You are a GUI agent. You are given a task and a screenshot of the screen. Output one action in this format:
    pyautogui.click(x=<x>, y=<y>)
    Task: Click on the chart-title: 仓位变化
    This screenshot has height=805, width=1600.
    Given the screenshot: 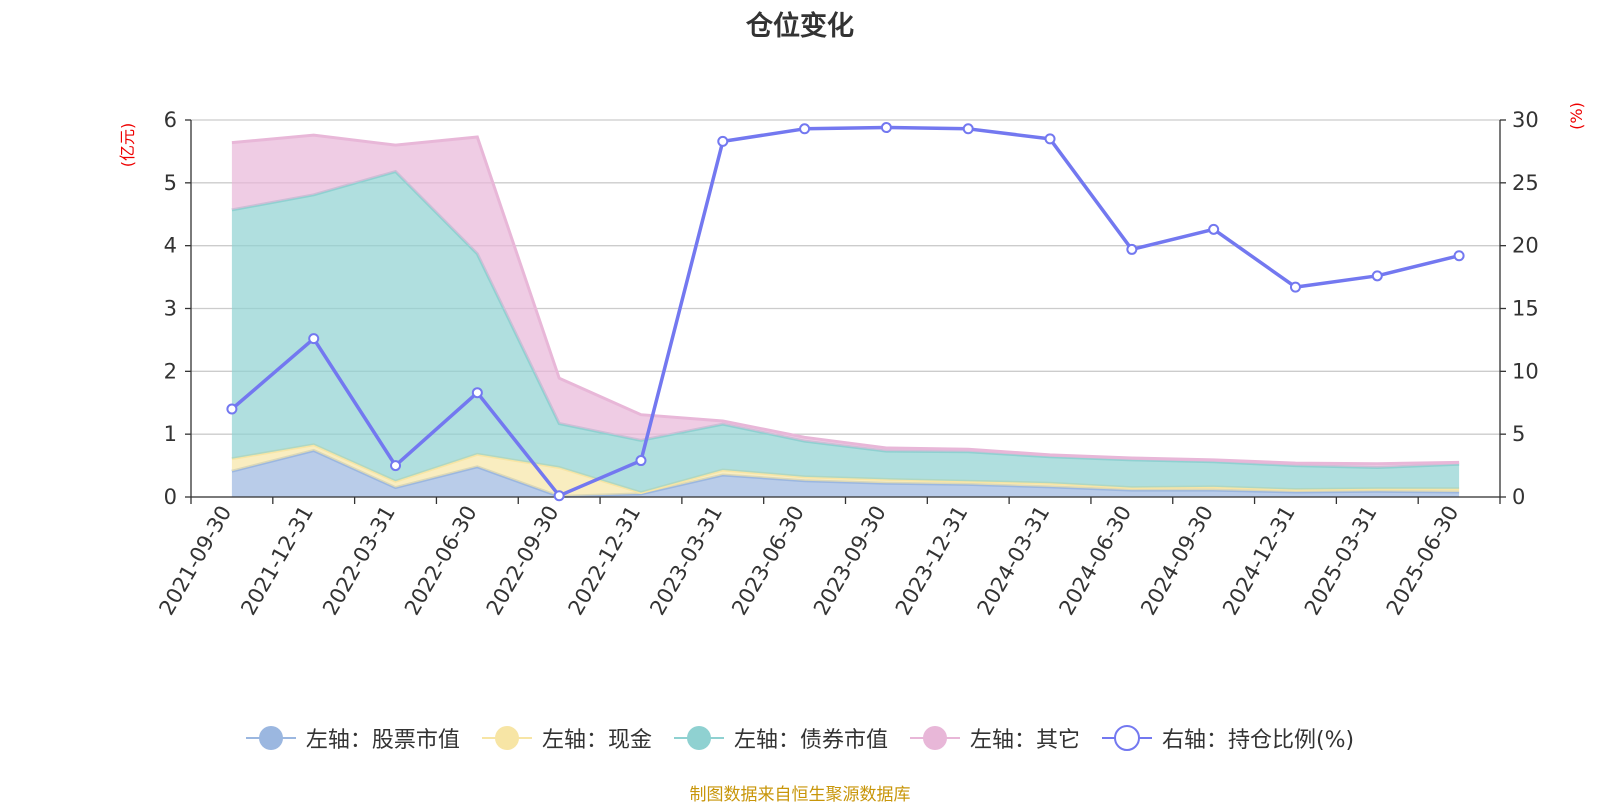 What is the action you would take?
    pyautogui.click(x=800, y=26)
    